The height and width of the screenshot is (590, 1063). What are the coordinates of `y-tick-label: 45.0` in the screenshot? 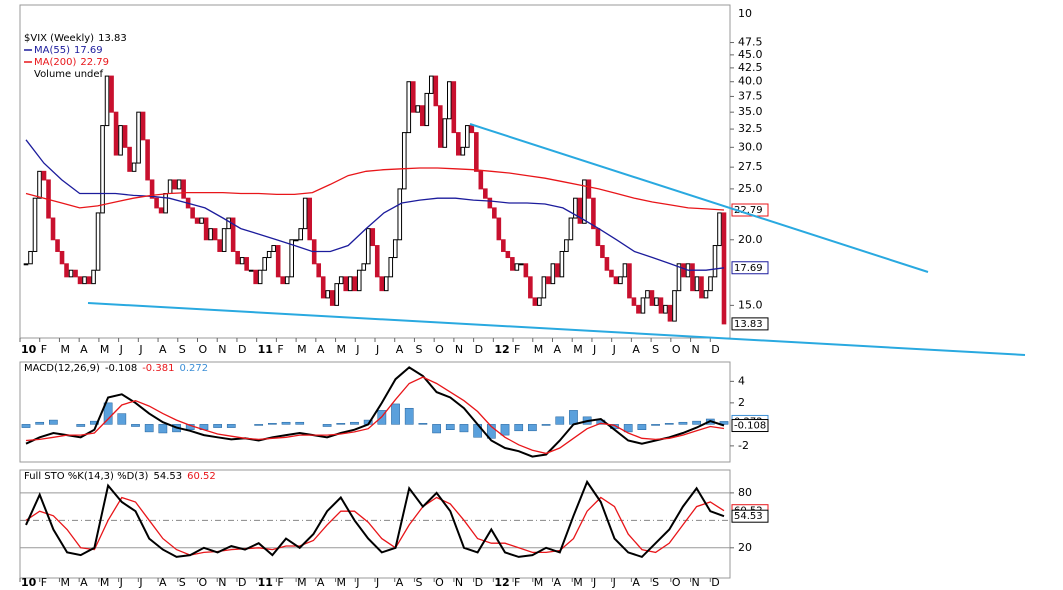 It's located at (750, 54).